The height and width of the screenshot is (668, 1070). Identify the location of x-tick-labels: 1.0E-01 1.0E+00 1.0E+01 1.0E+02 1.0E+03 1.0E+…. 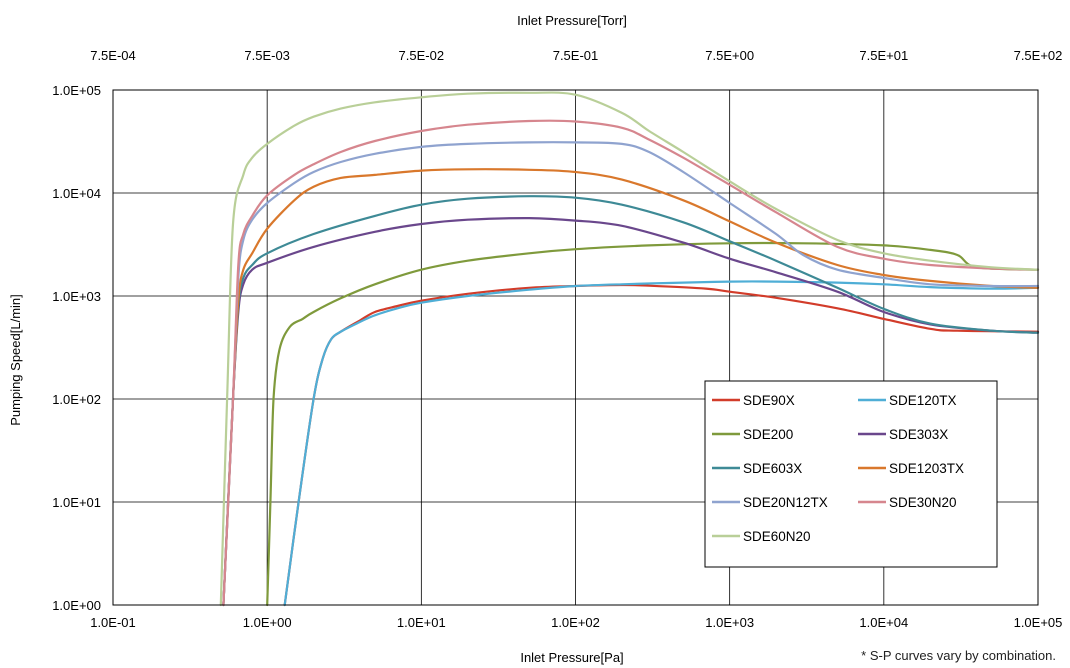
(576, 622).